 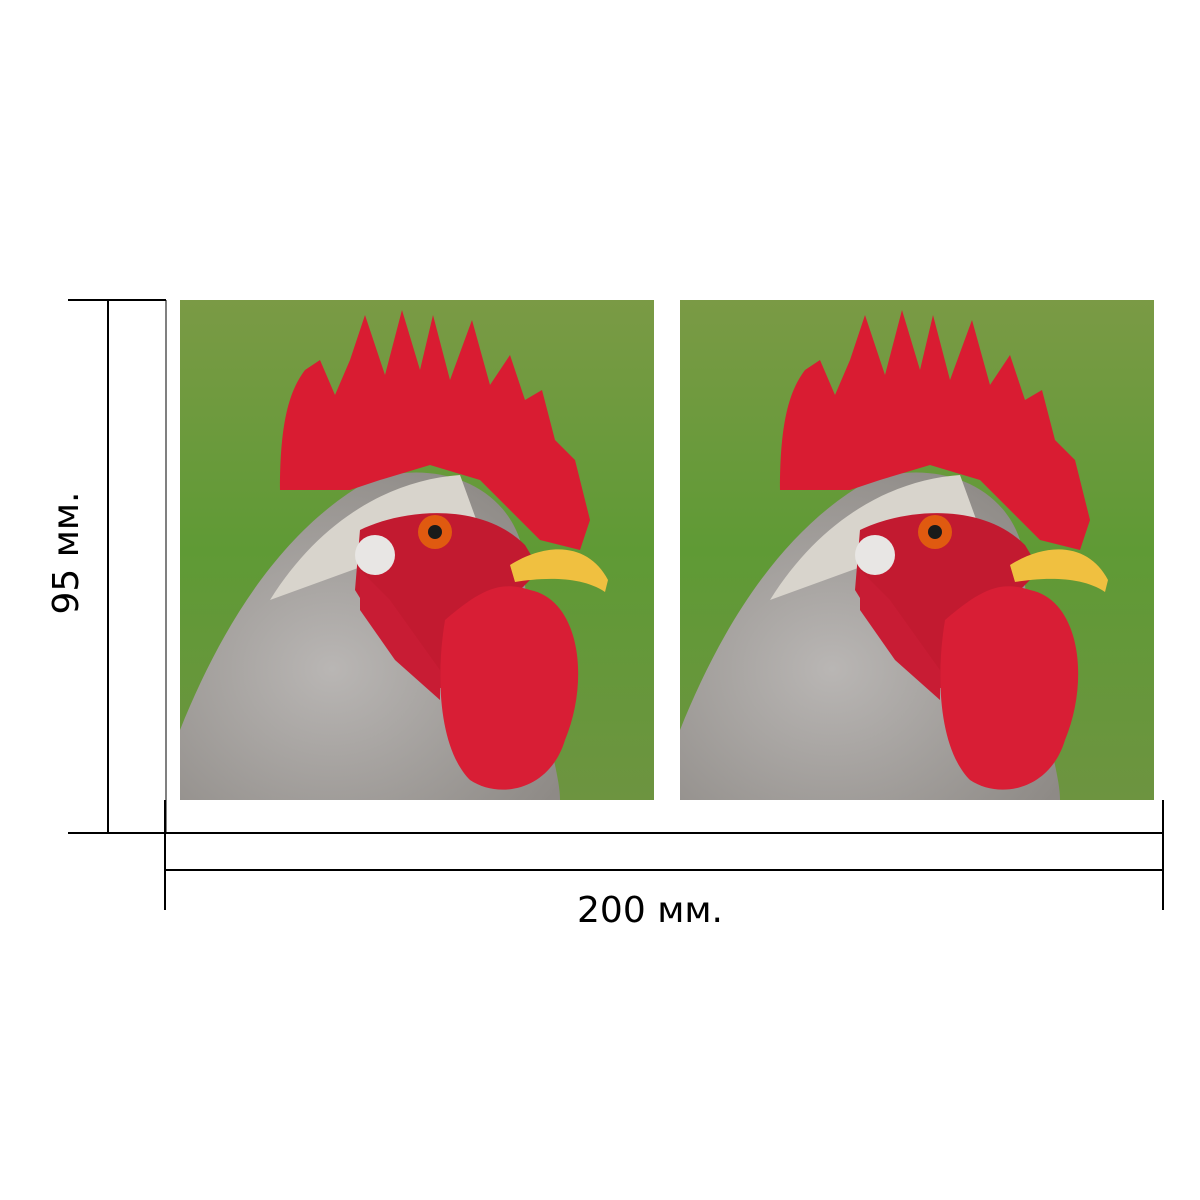 I want to click on width-label: 200 мм., so click(x=650, y=910).